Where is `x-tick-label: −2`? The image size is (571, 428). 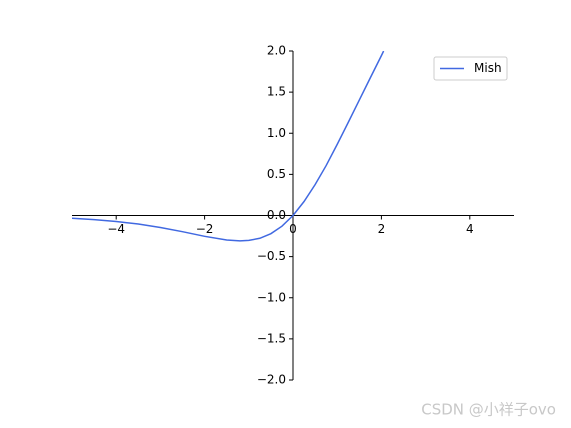 x-tick-label: −2 is located at coordinates (205, 229).